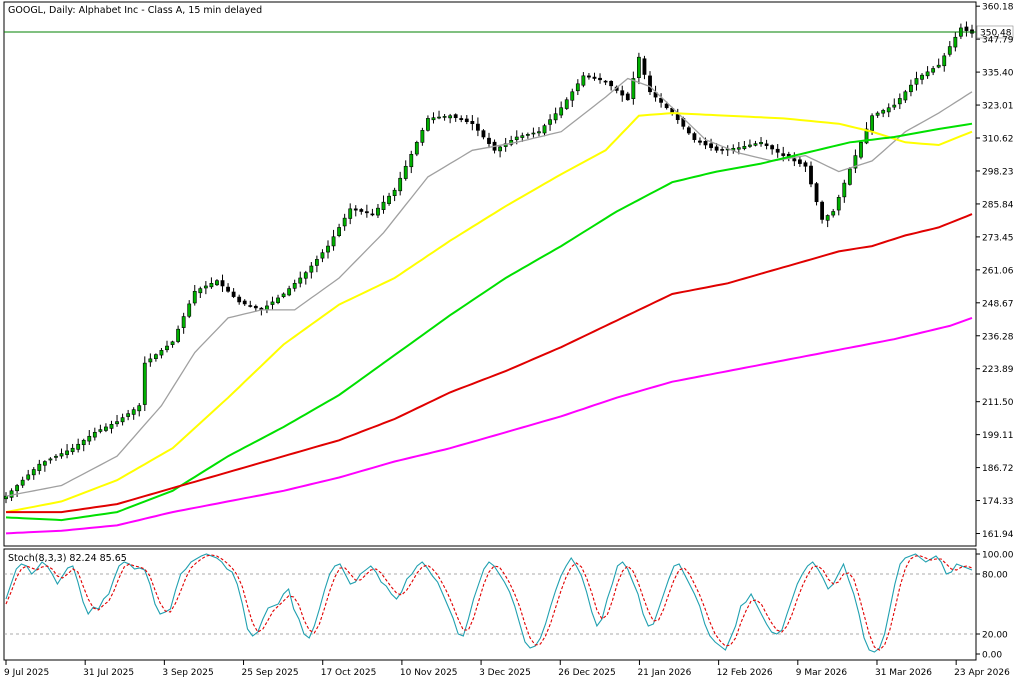 This screenshot has width=1024, height=683. What do you see at coordinates (903, 673) in the screenshot?
I see `x-tick-label: 31 Mar 2026` at bounding box center [903, 673].